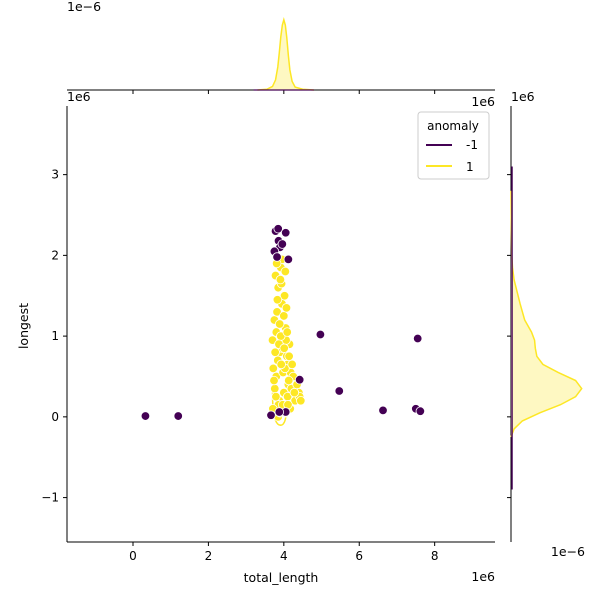 This screenshot has height=604, width=600. I want to click on top-marginal-offset-text: 1e−6, so click(84, 7).